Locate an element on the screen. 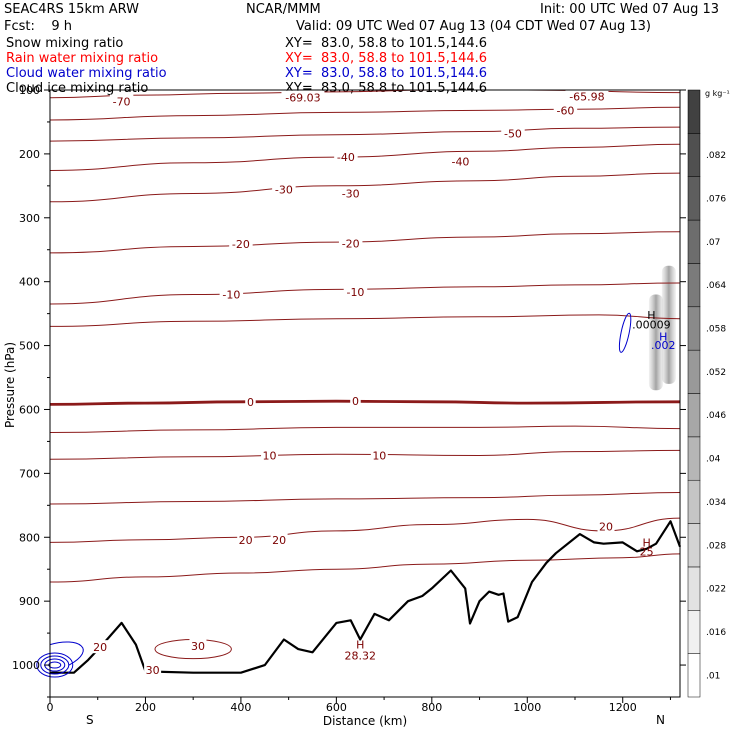 This screenshot has width=740, height=740. y-tick-label: 700 is located at coordinates (29, 473).